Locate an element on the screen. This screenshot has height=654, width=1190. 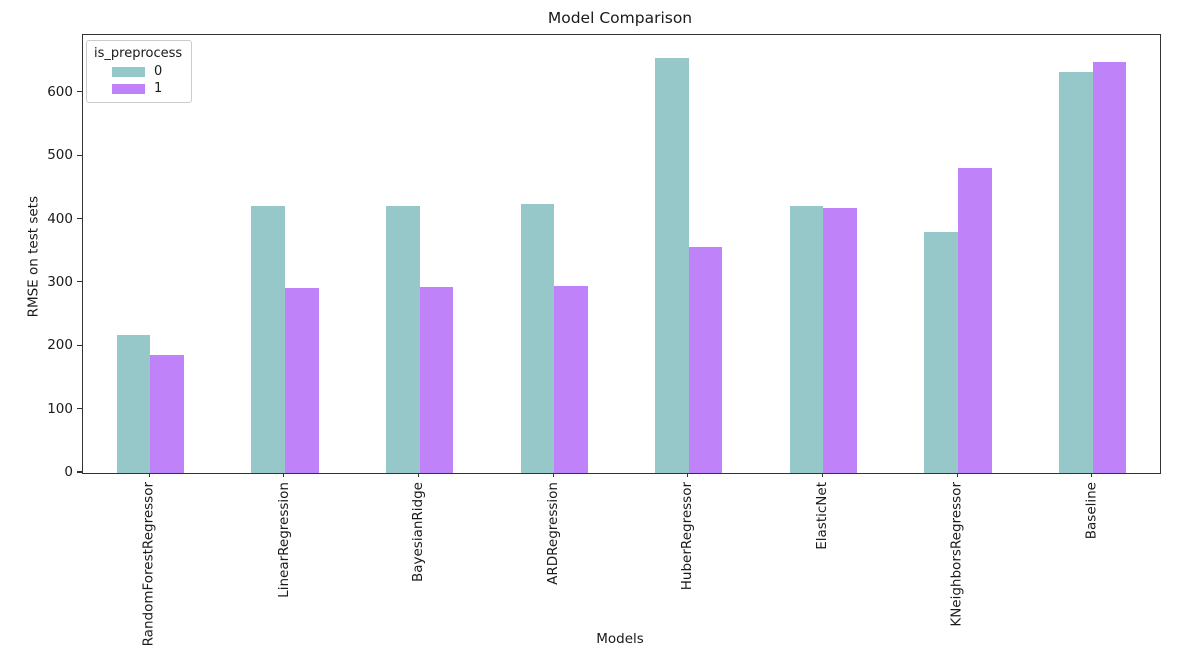
y-tick-label-0: 0 is located at coordinates (68, 472).